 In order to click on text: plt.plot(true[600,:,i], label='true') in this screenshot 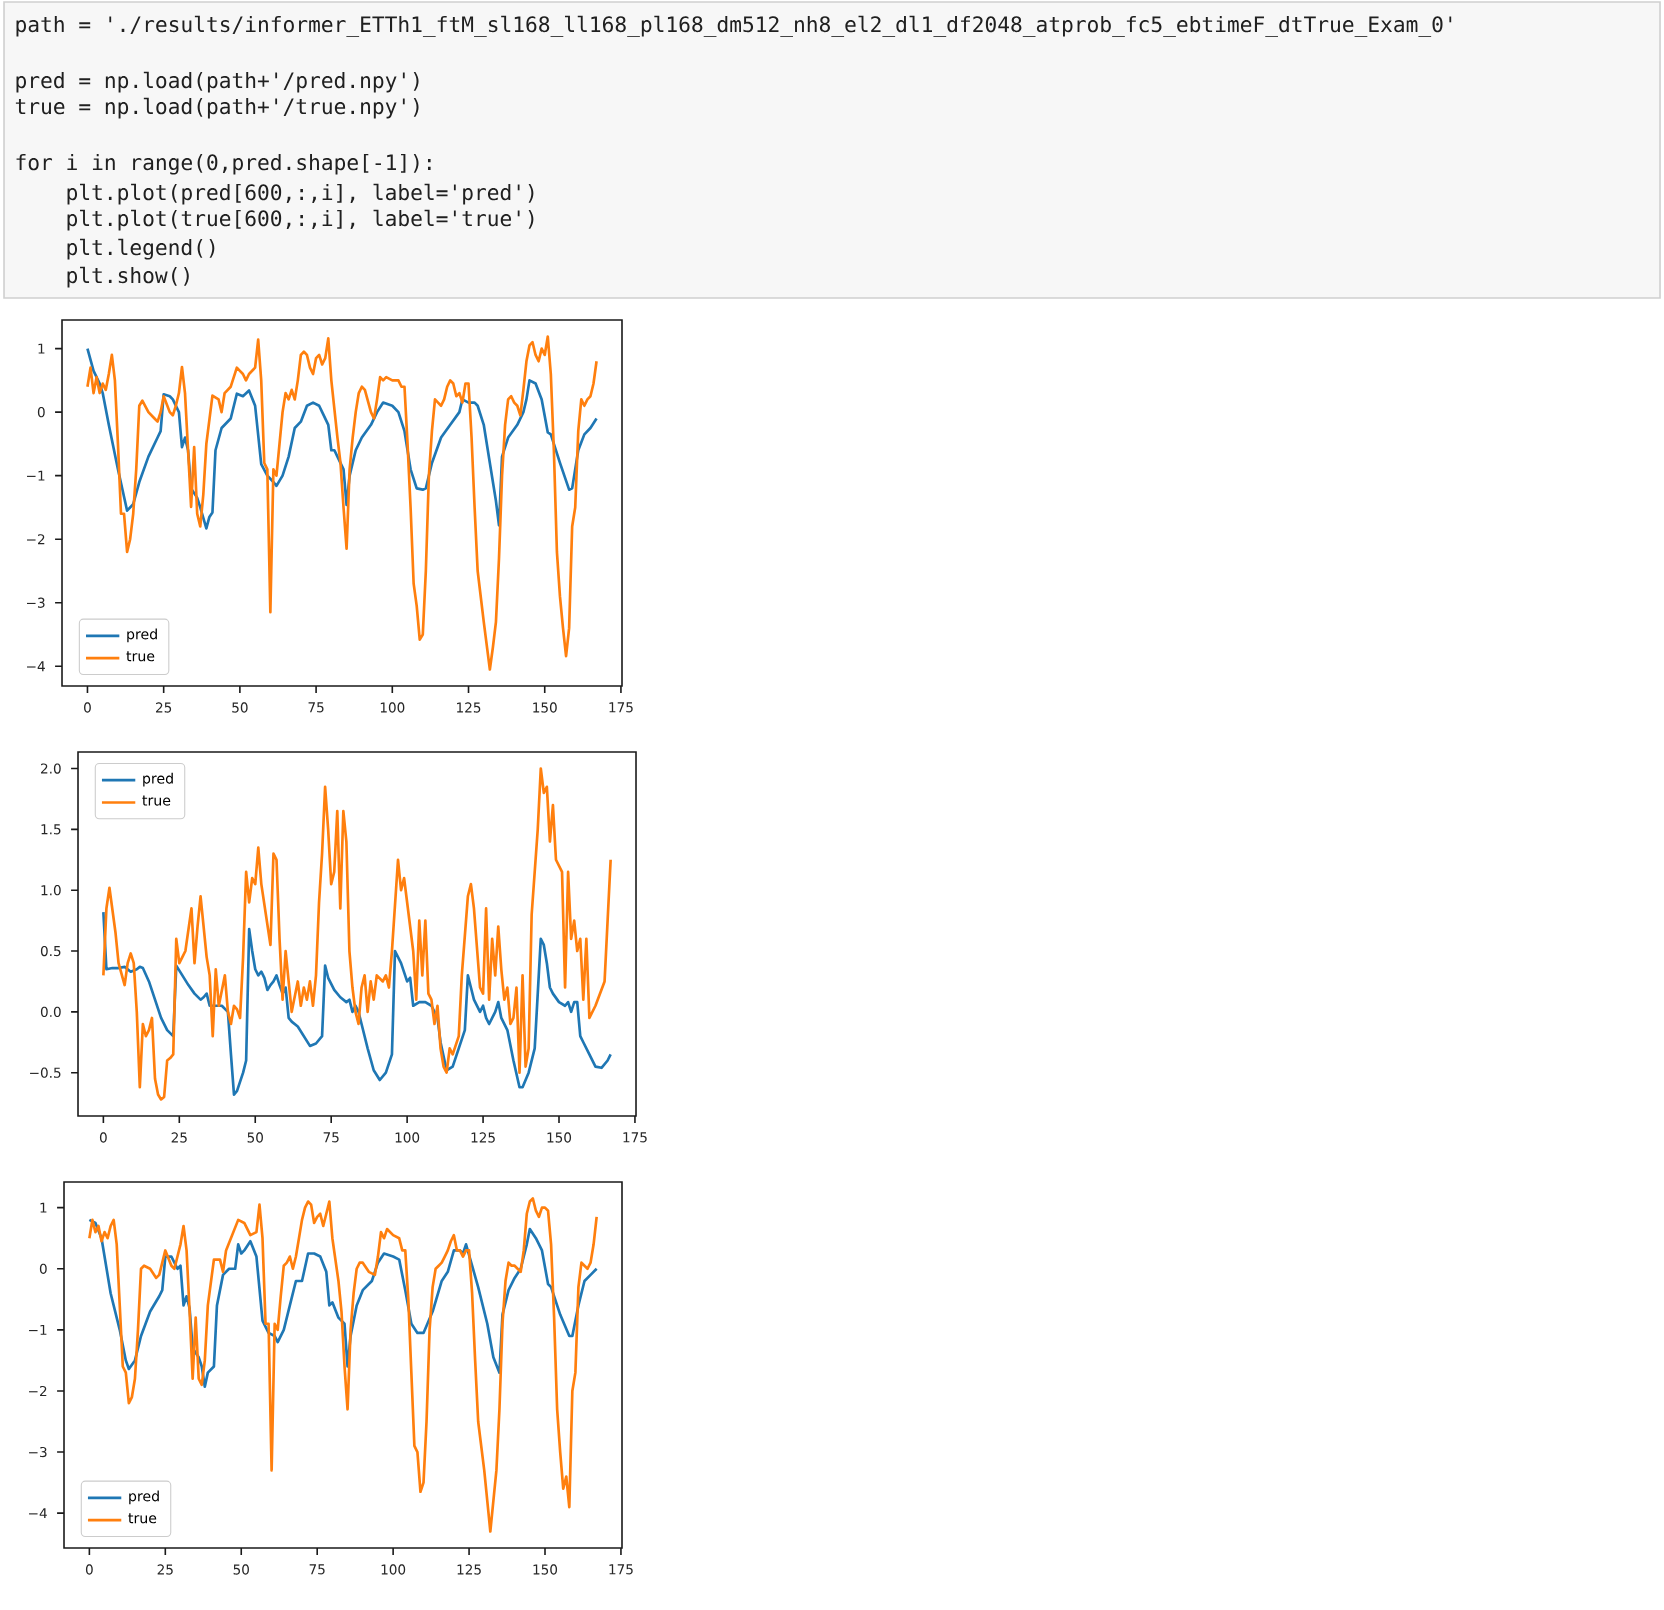, I will do `click(300, 220)`.